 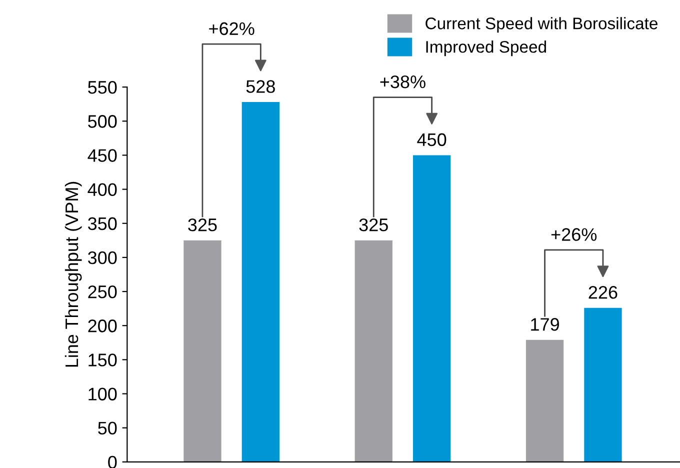 I want to click on y-tick-label: 500, so click(x=102, y=121).